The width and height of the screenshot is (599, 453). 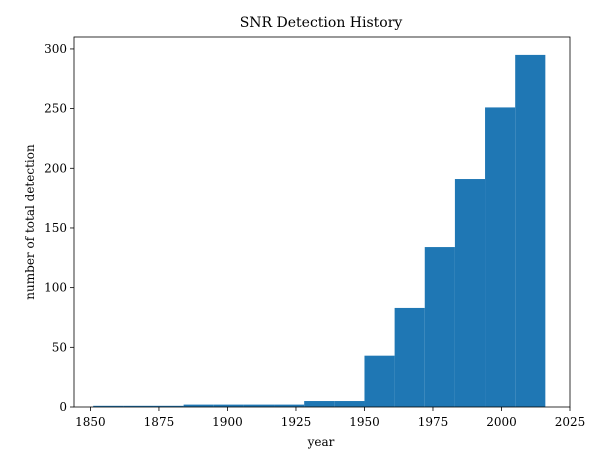 I want to click on x-tick-label: 1975, so click(x=433, y=422).